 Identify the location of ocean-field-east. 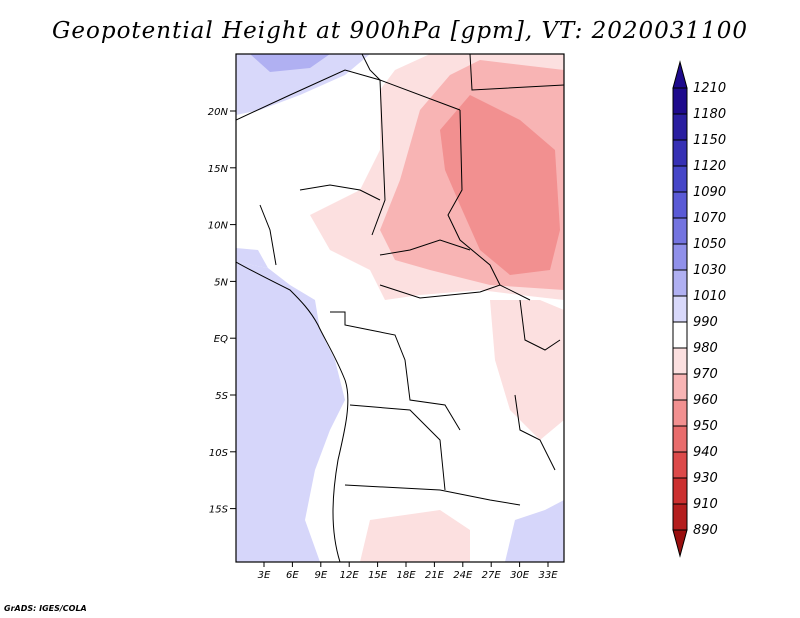
(290, 412).